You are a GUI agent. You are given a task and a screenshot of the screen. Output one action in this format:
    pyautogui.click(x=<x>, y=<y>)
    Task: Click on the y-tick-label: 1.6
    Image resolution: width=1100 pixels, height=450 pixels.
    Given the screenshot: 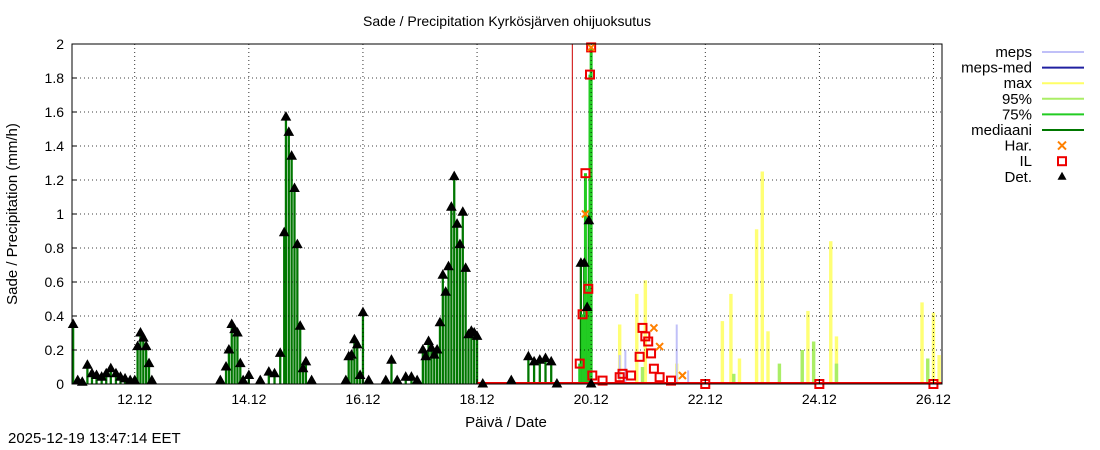 What is the action you would take?
    pyautogui.click(x=55, y=112)
    